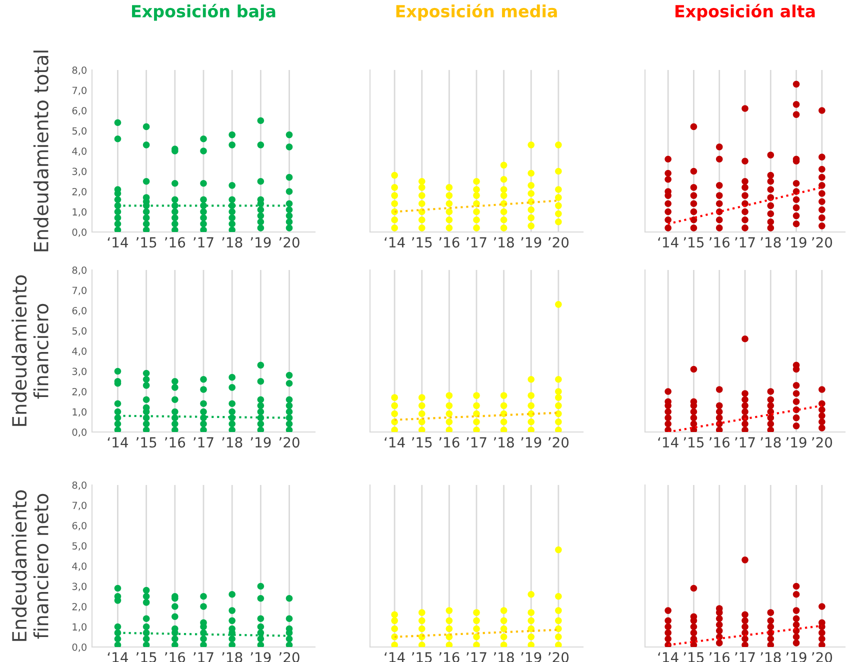  What do you see at coordinates (30, 565) in the screenshot?
I see `y-axis-title: Endeudamiento financiero neto` at bounding box center [30, 565].